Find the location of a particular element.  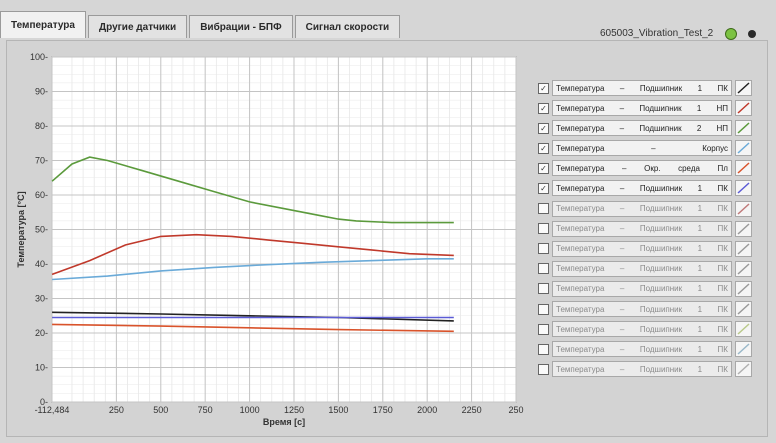

x-tick-label: 2250 is located at coordinates (472, 410).